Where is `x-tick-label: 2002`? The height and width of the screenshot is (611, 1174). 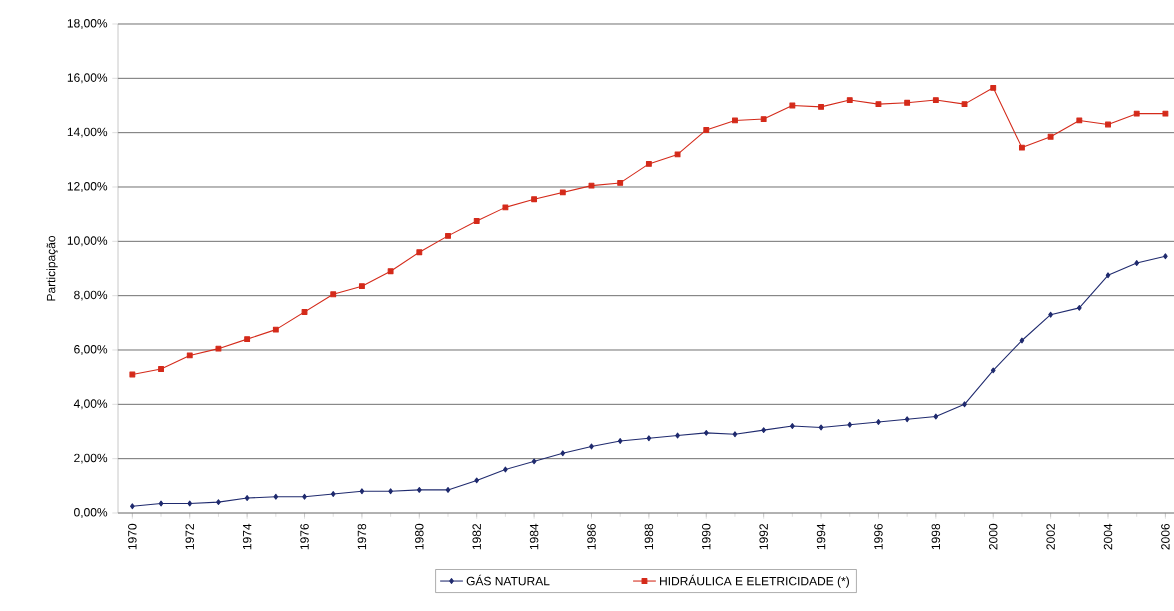
x-tick-label: 2002 is located at coordinates (1050, 537).